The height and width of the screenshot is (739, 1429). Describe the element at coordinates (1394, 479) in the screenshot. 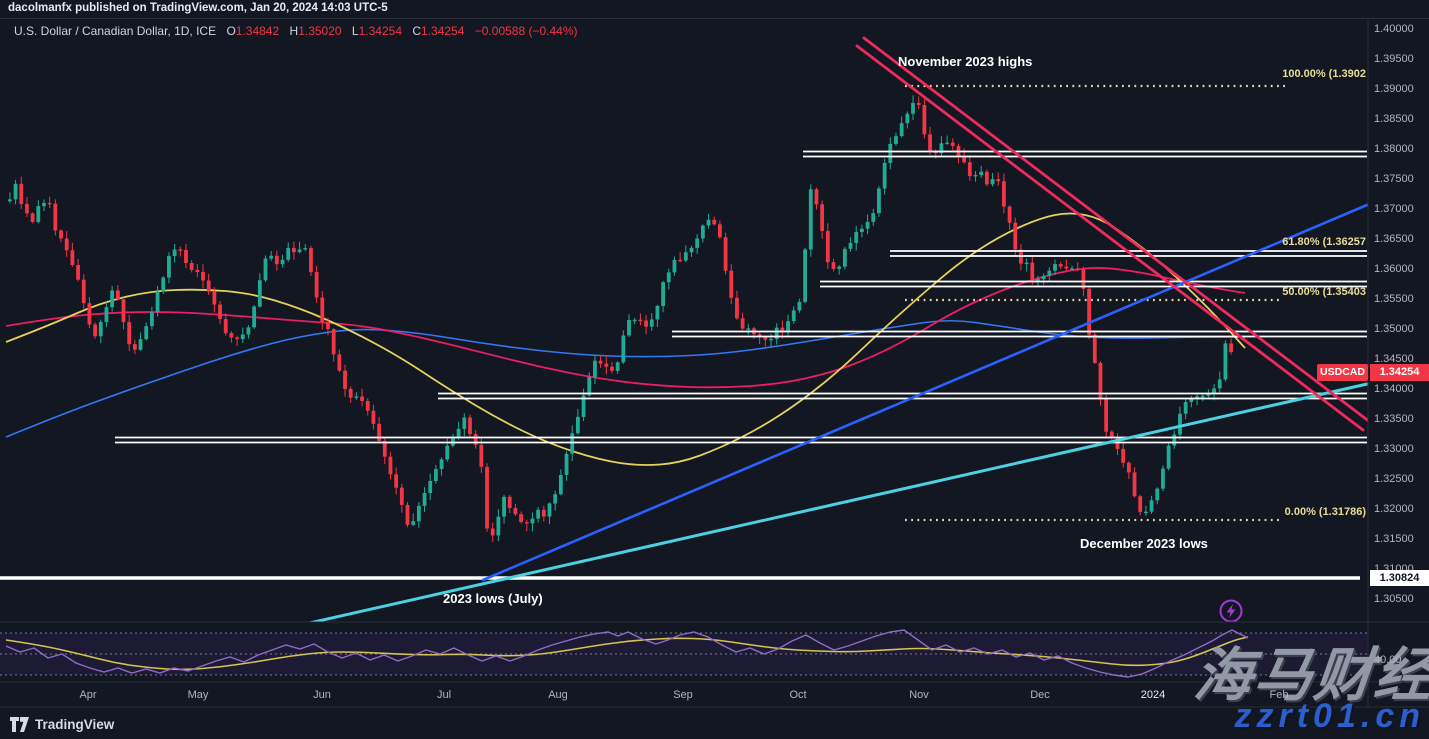

I see `price-axis-label: 1.32500` at that location.